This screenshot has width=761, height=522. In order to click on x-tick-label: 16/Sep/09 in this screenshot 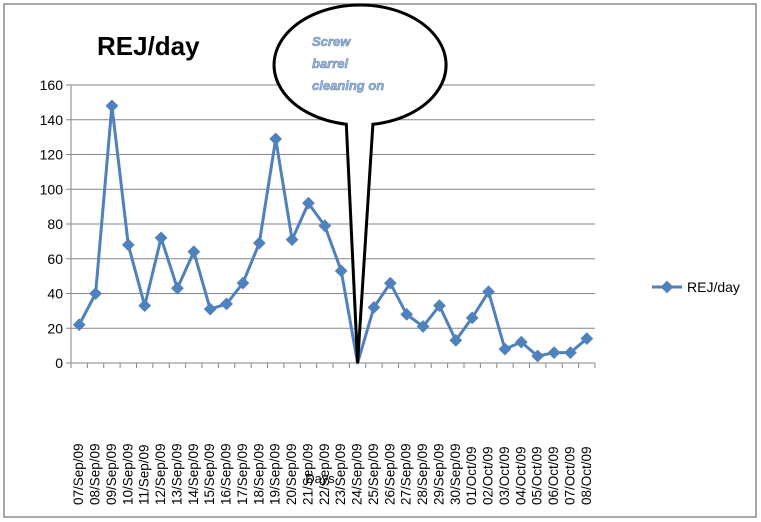, I will do `click(226, 474)`.